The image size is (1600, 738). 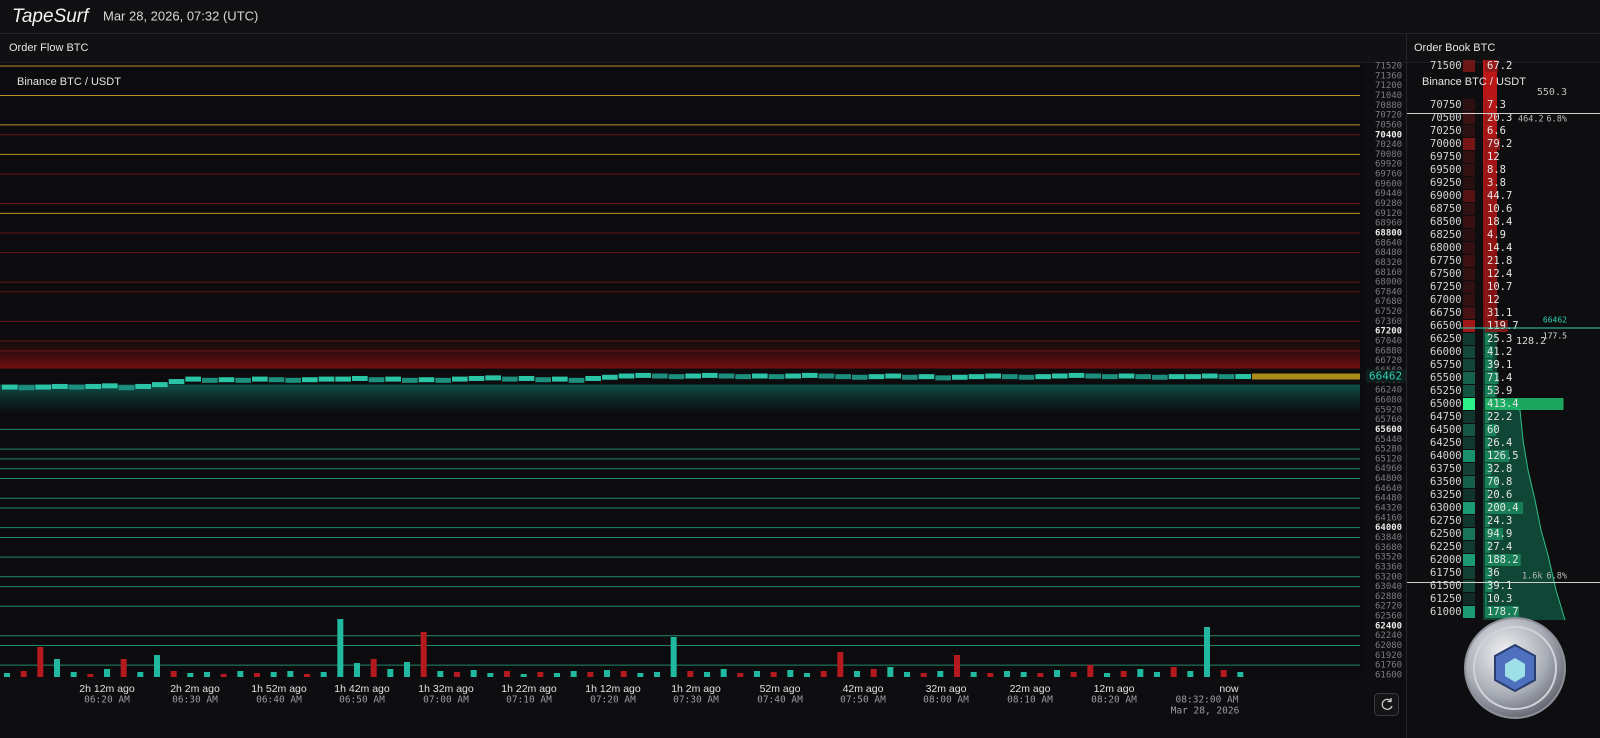 What do you see at coordinates (1388, 567) in the screenshot?
I see `price-tick-label: 63360` at bounding box center [1388, 567].